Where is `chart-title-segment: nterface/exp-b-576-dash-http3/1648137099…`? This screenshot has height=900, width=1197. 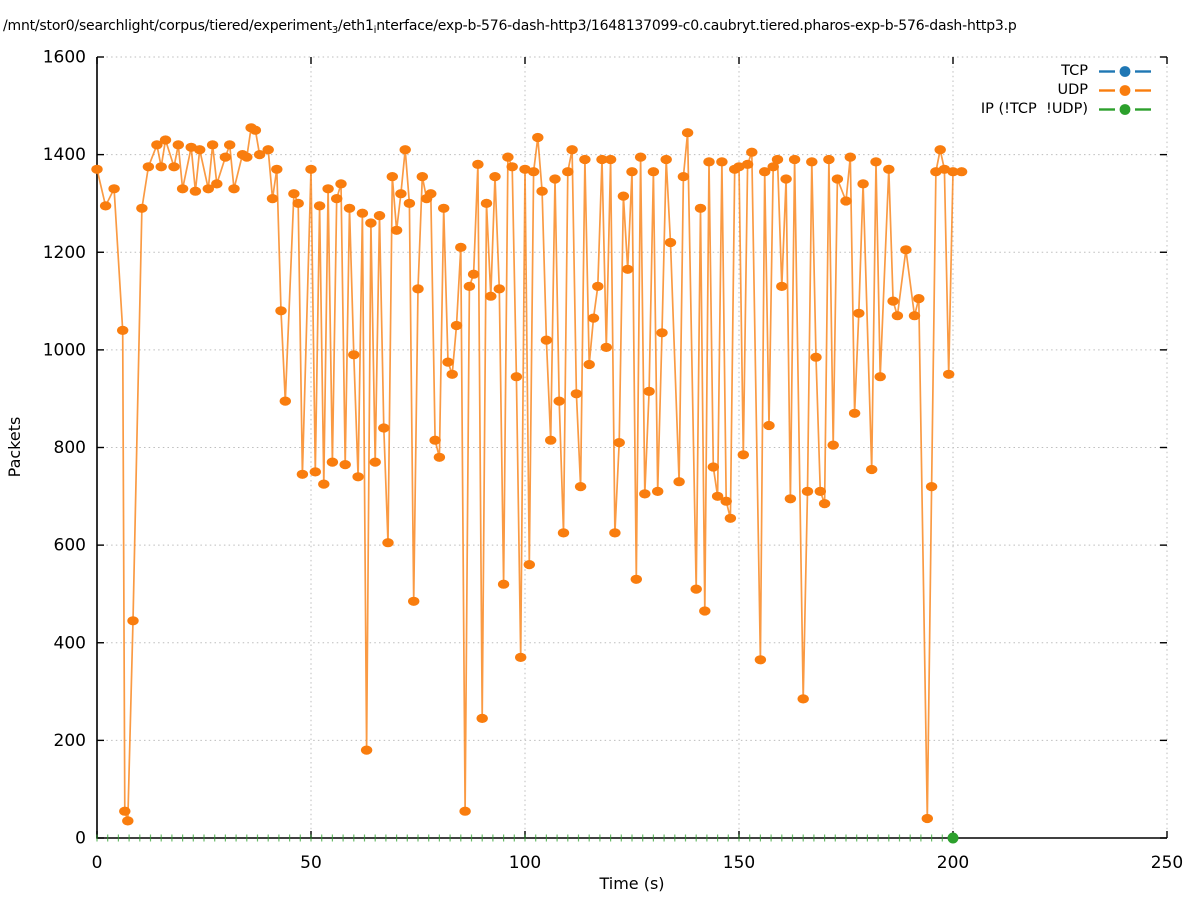 chart-title-segment: nterface/exp-b-576-dash-http3/1648137099… is located at coordinates (696, 26).